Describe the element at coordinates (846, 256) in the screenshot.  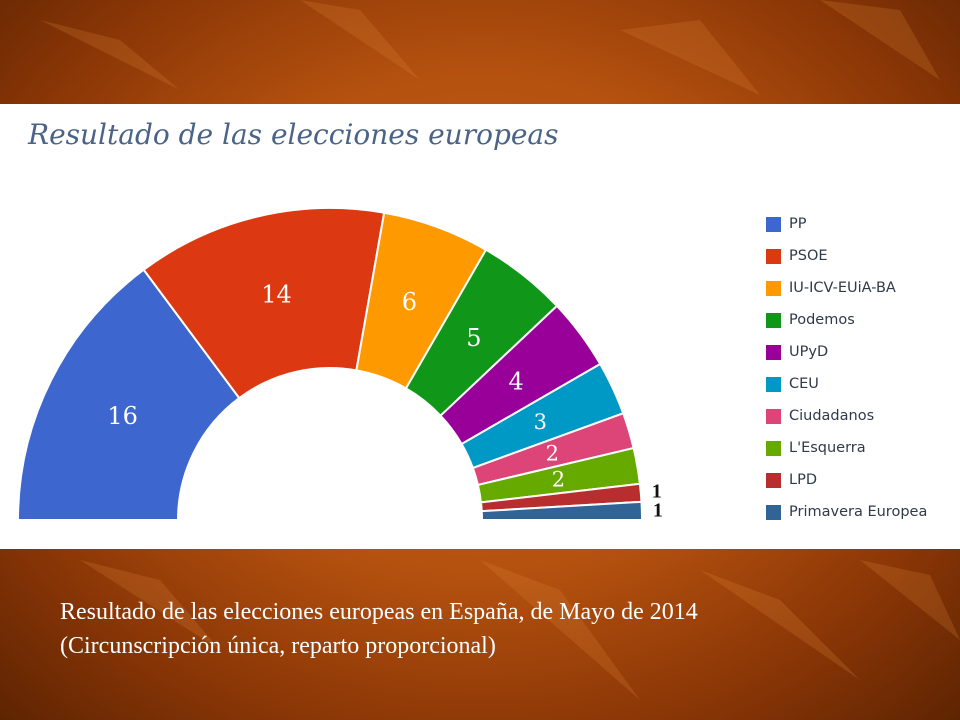
I see `legend-item-psoe: PSOE` at that location.